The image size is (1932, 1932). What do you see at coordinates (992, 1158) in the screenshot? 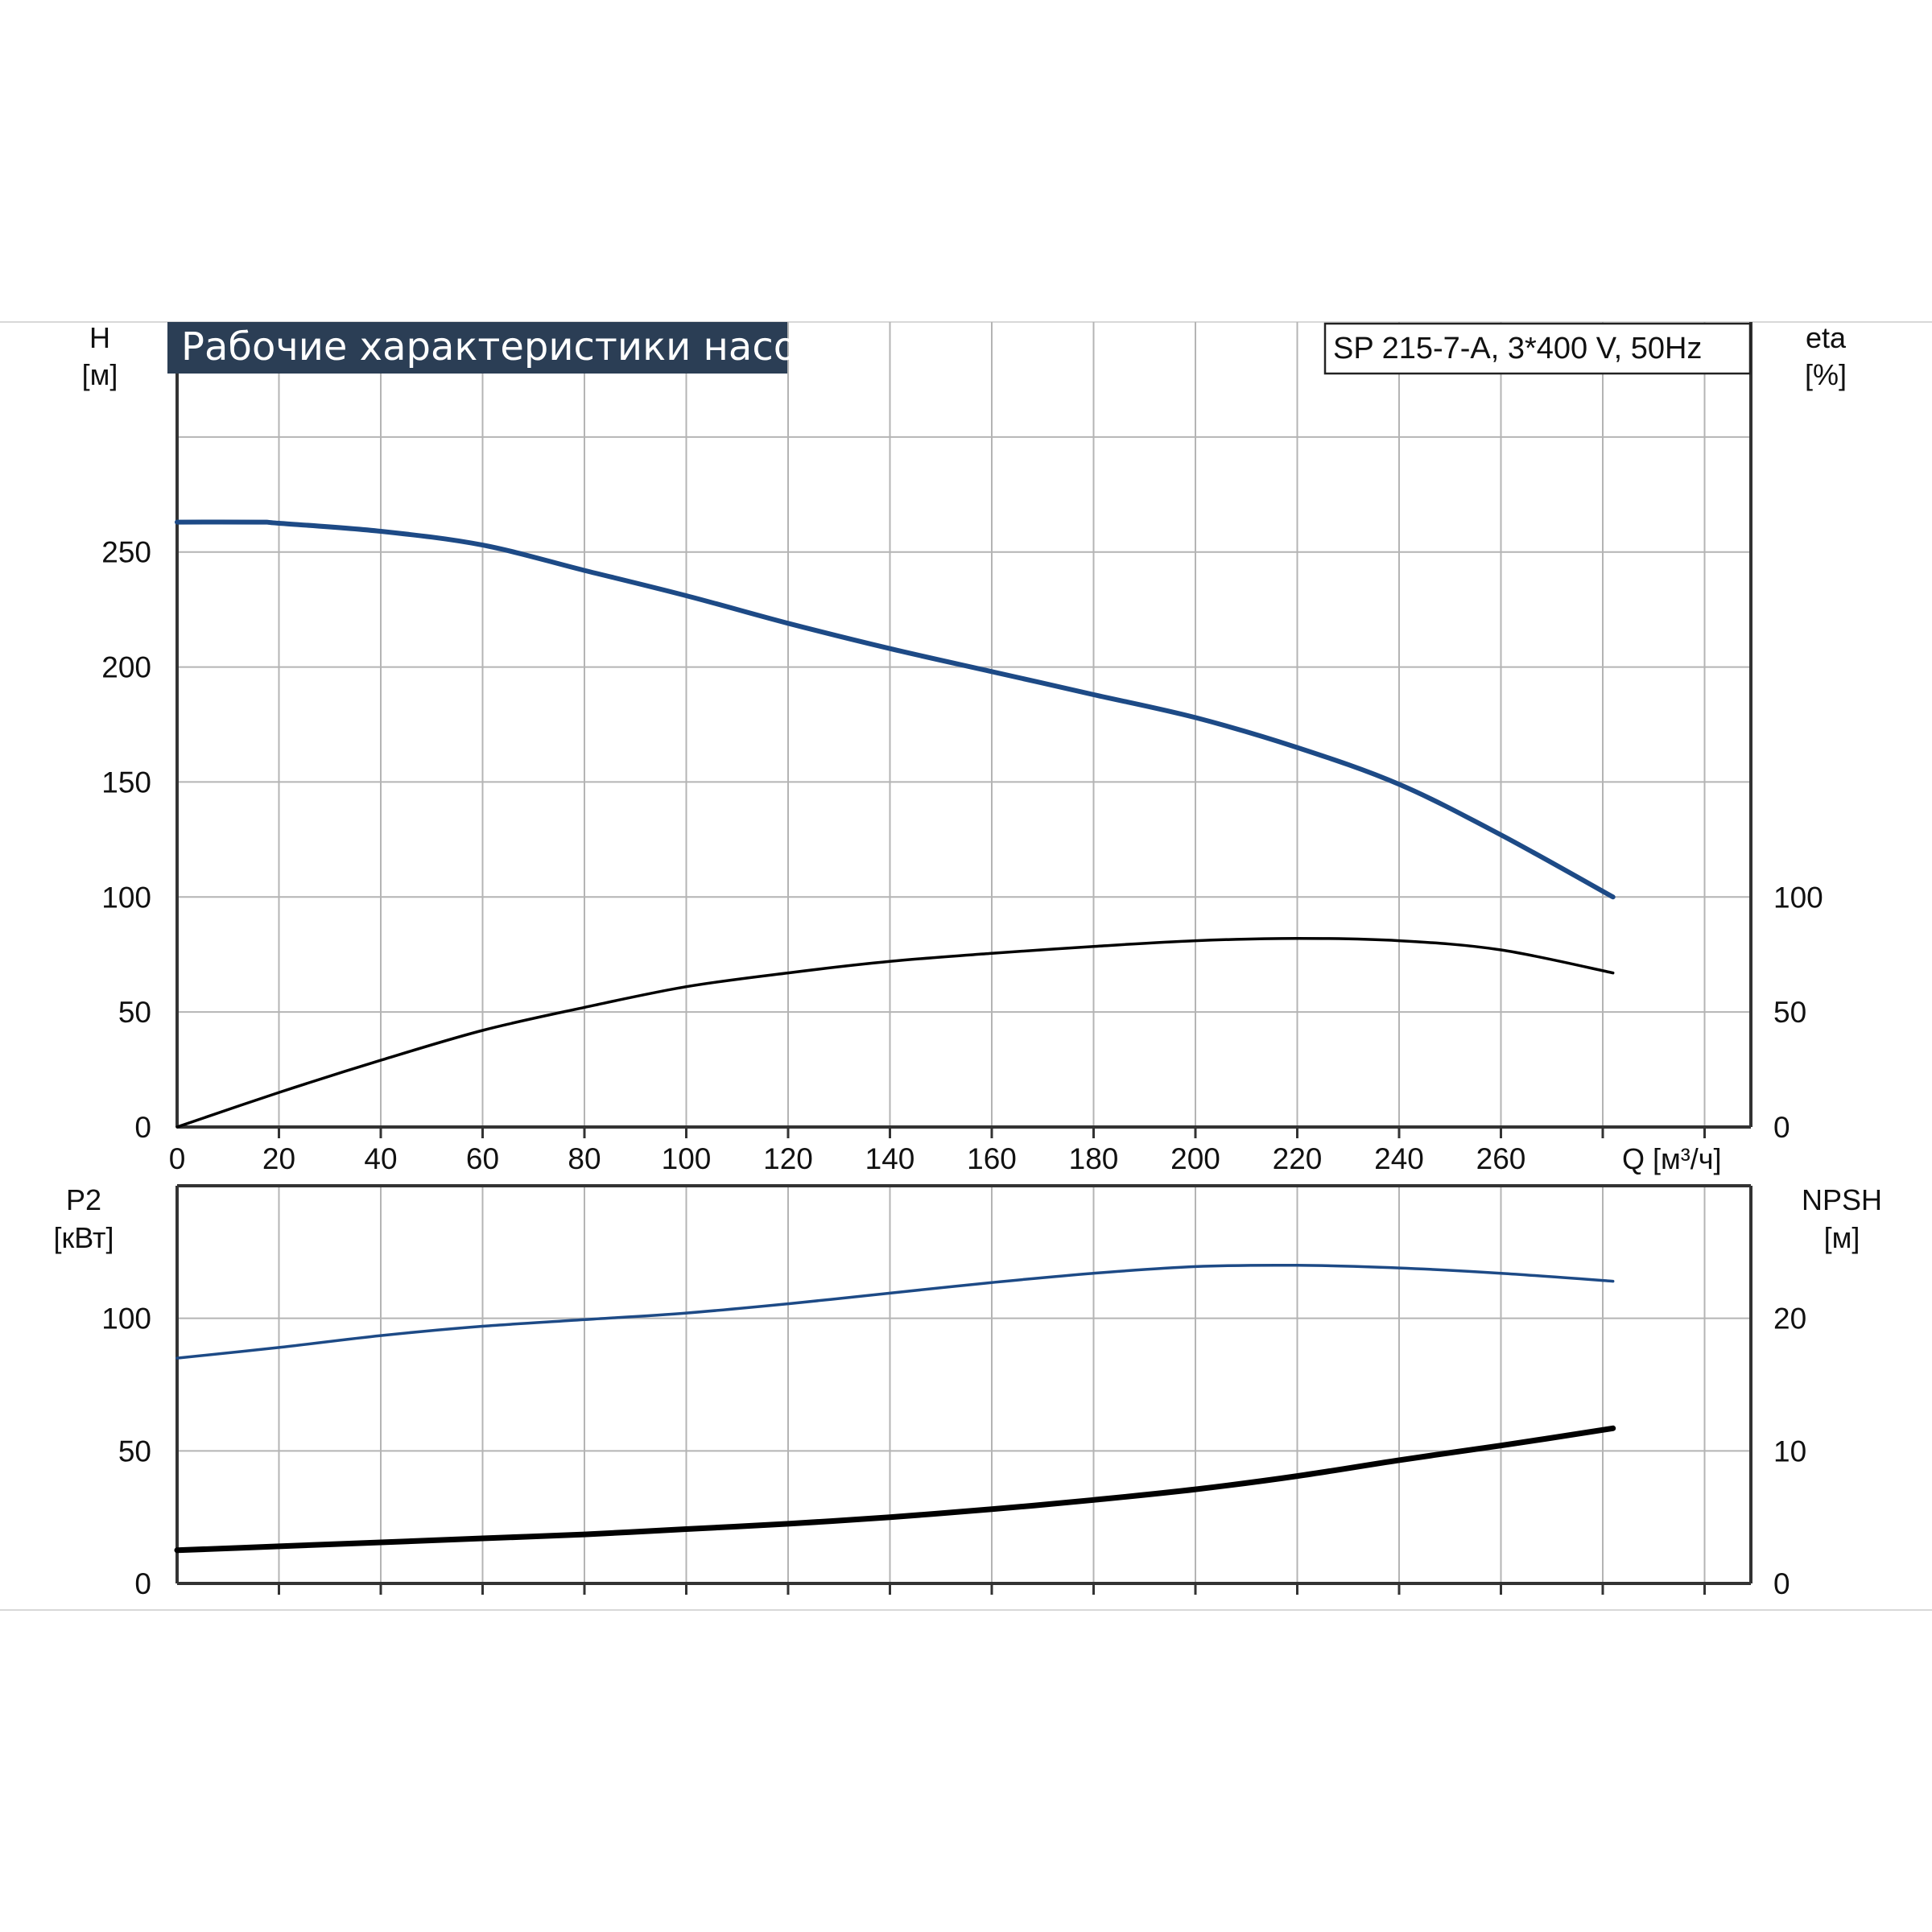
I see `q-tick-label: 160` at bounding box center [992, 1158].